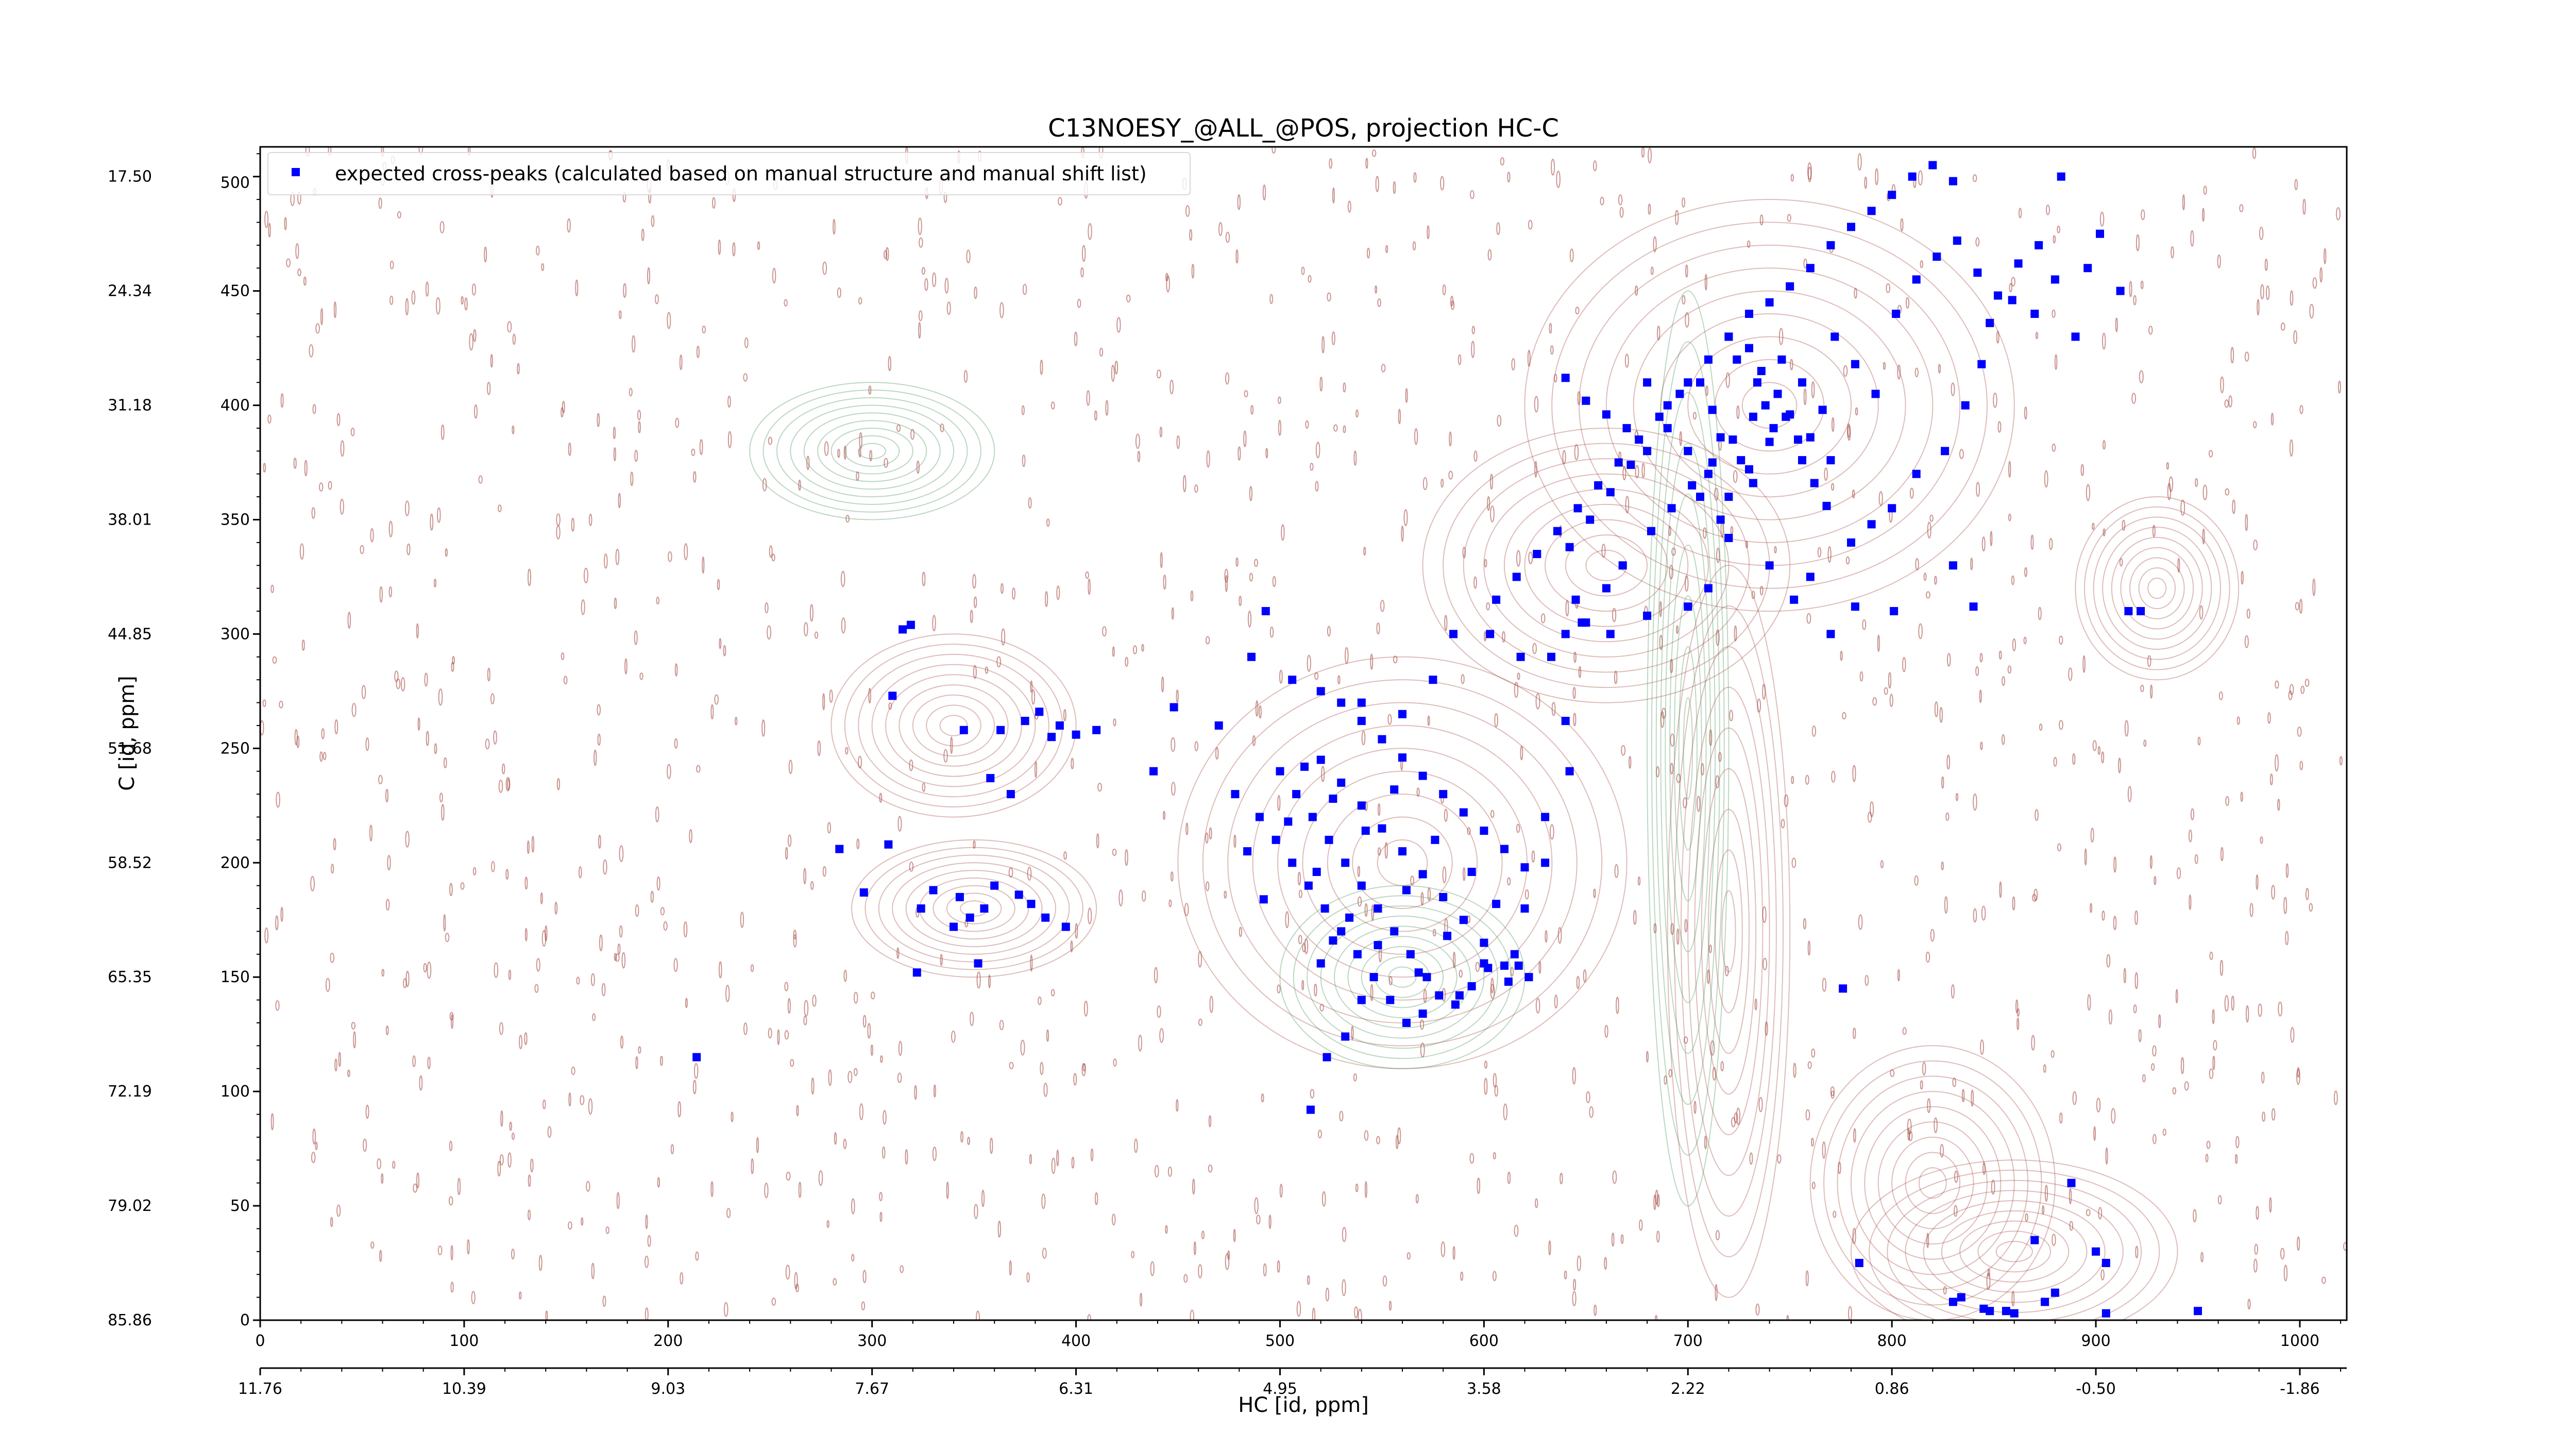  What do you see at coordinates (668, 1389) in the screenshot?
I see `x-tick-label-ppm: 9.03` at bounding box center [668, 1389].